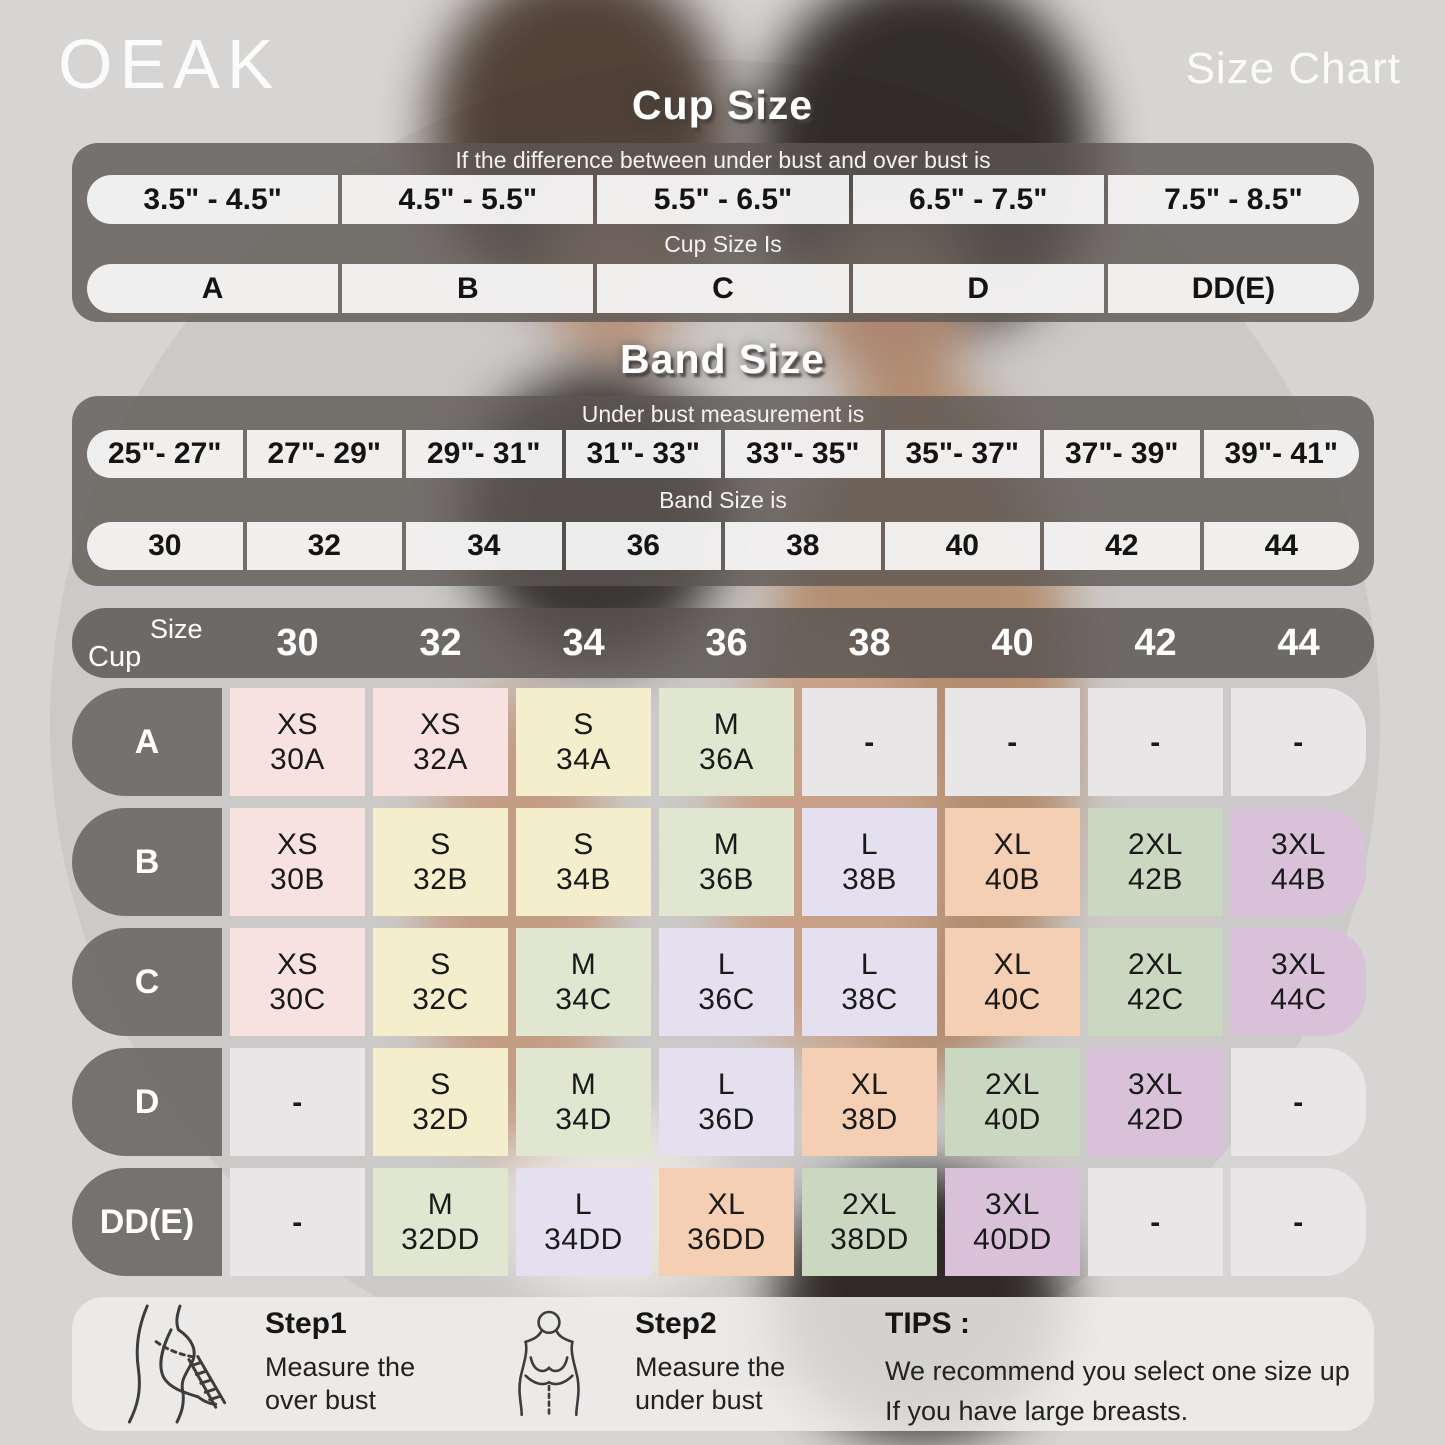  Describe the element at coordinates (962, 546) in the screenshot. I see `band-value-cell: 40` at that location.